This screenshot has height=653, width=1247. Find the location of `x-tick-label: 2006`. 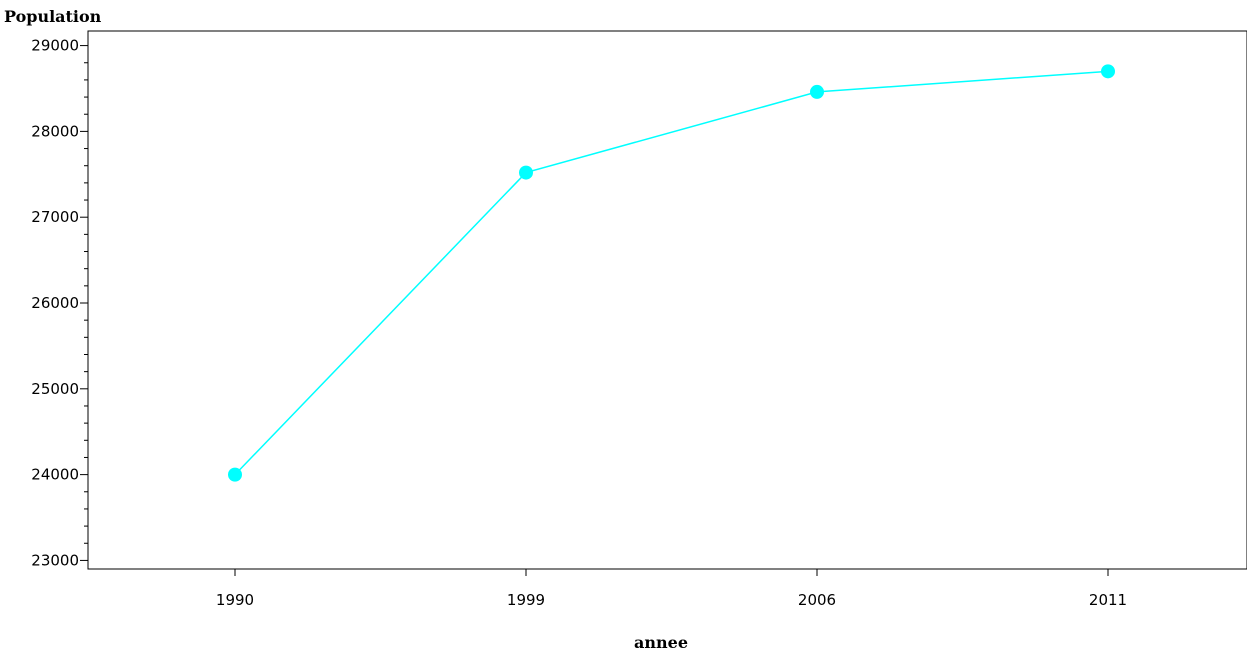

x-tick-label: 2006 is located at coordinates (817, 600).